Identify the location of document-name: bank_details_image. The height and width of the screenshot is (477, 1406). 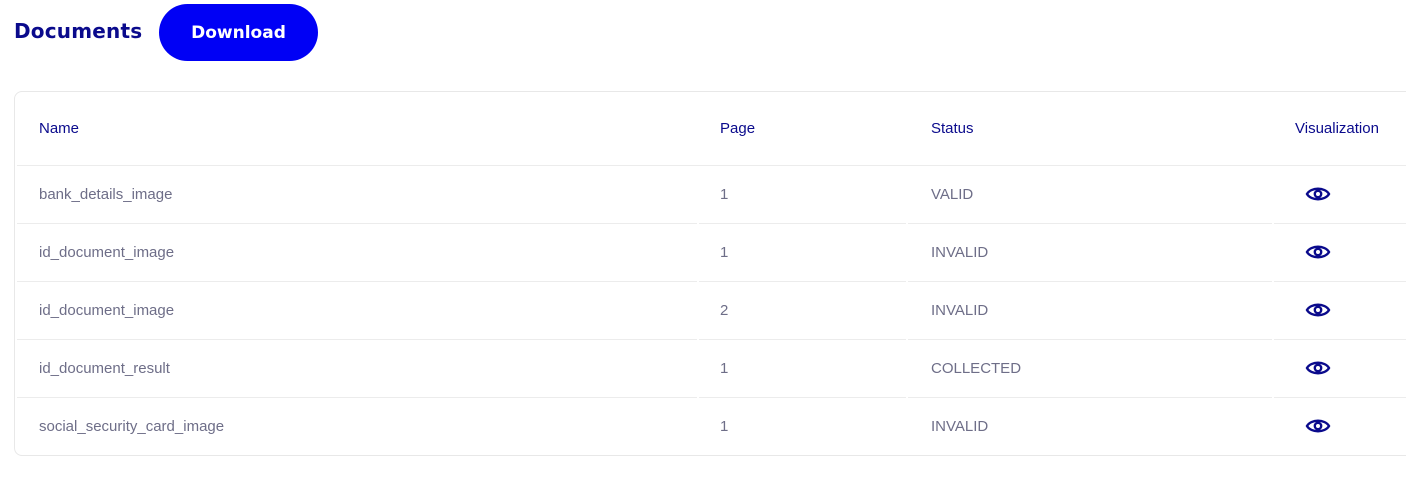
(106, 194).